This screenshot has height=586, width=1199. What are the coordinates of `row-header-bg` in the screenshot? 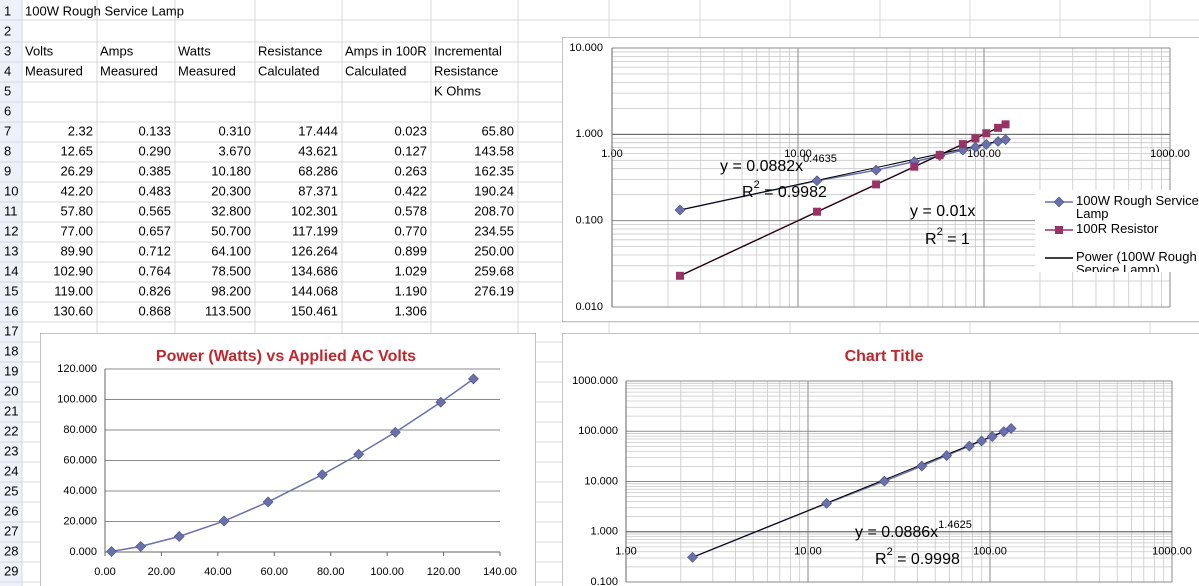 It's located at (11, 293).